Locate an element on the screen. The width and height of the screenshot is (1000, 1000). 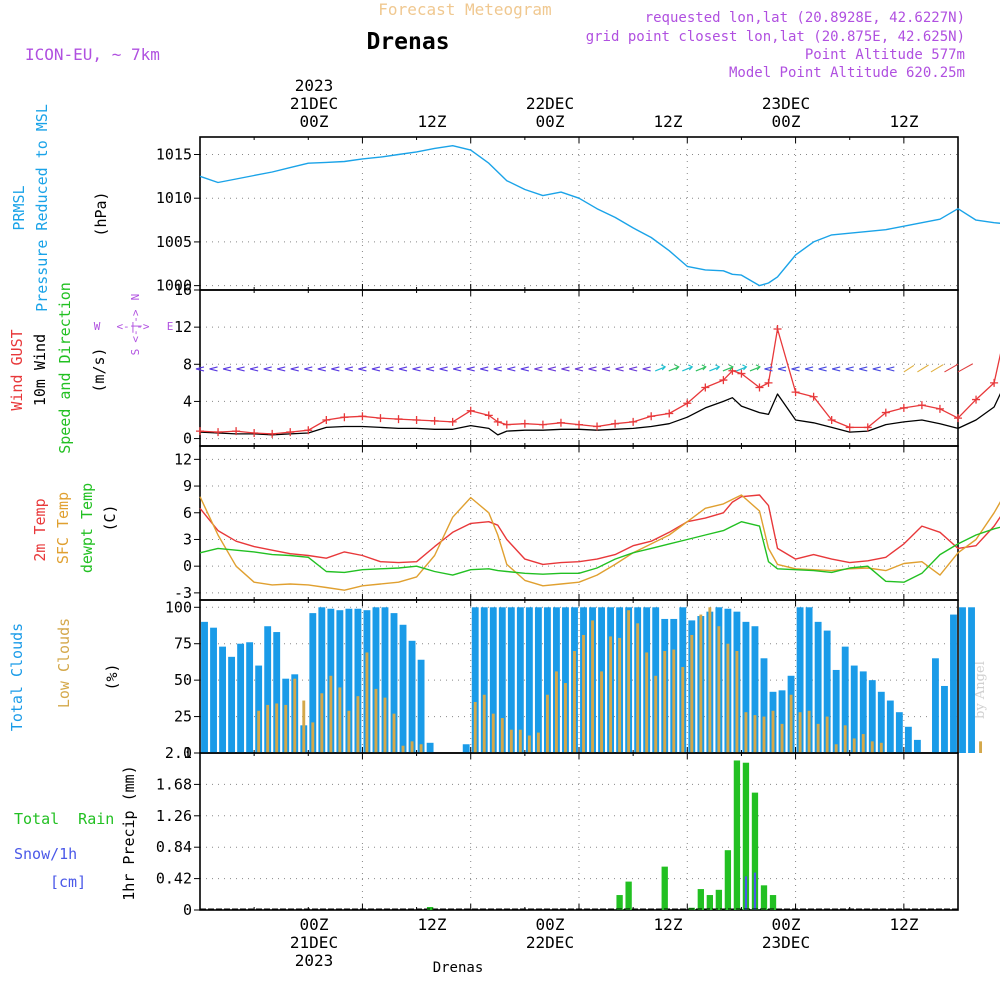
pressure-frame is located at coordinates (579, 213).